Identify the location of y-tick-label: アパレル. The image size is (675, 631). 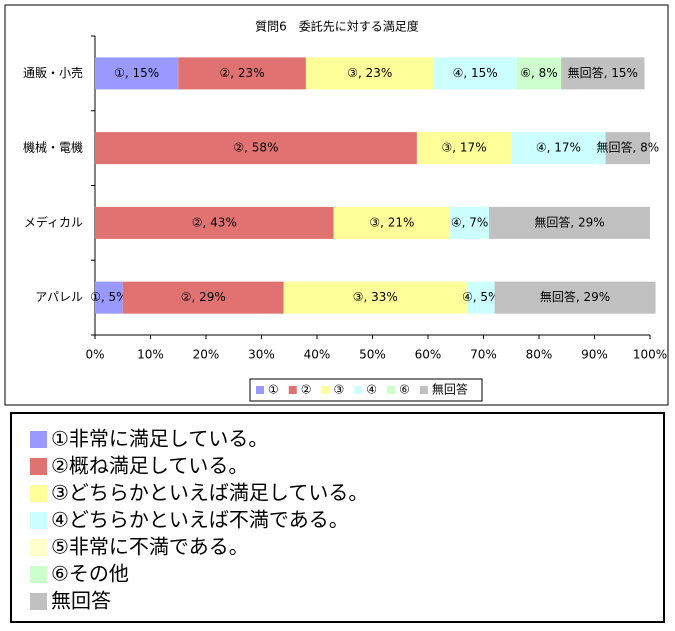
(59, 297).